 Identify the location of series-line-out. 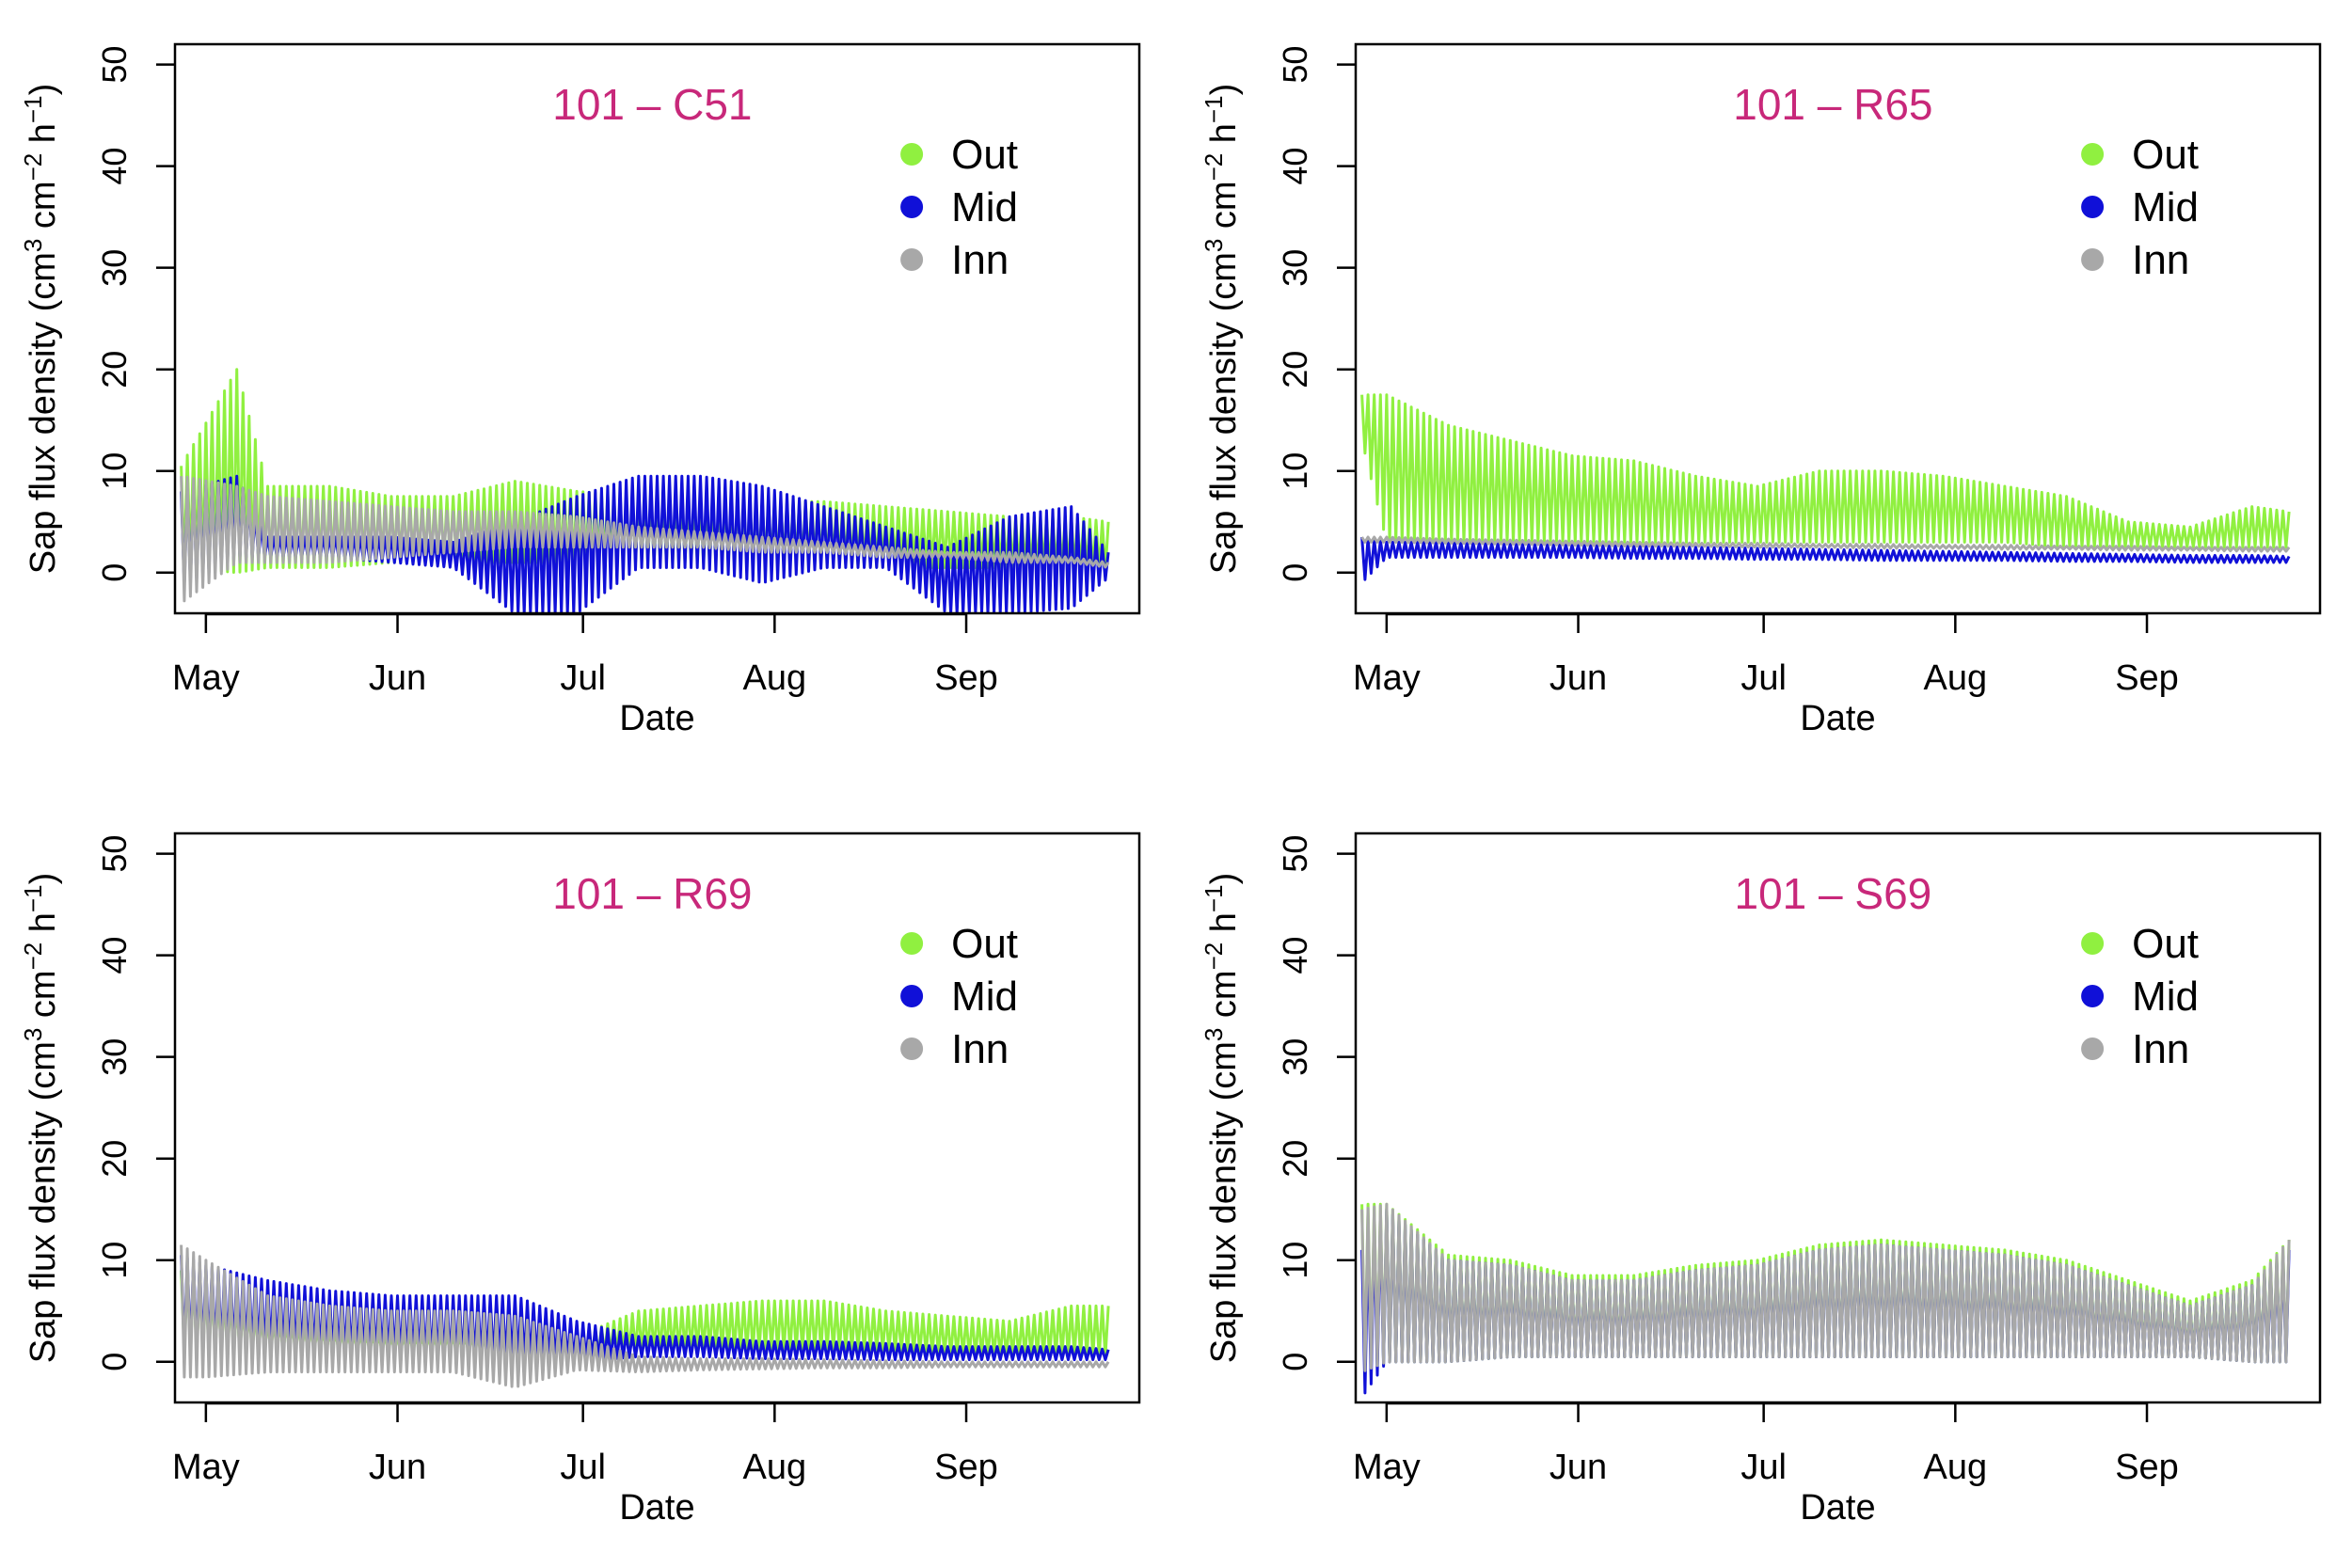
(1825, 1289).